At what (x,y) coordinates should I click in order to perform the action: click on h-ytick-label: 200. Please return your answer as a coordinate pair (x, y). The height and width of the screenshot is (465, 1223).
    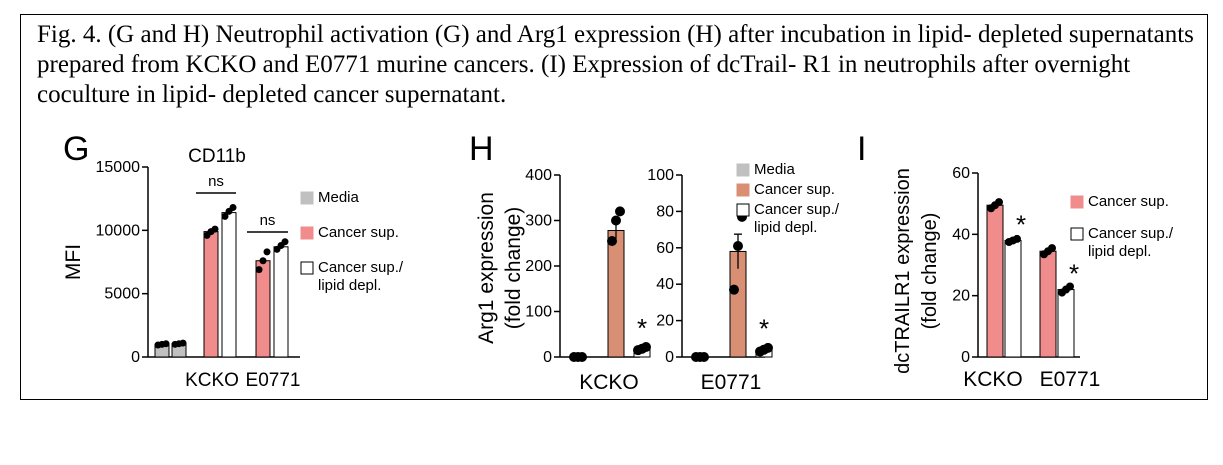
    Looking at the image, I should click on (538, 266).